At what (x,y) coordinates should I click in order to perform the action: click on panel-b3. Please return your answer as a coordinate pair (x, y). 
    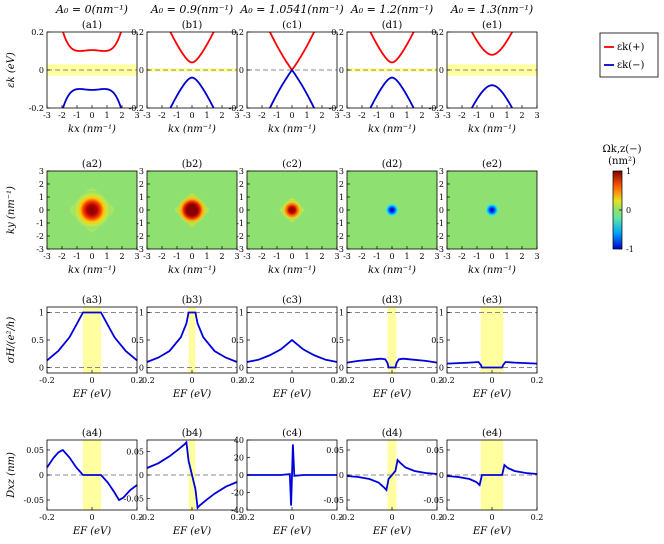
    Looking at the image, I should click on (192, 340).